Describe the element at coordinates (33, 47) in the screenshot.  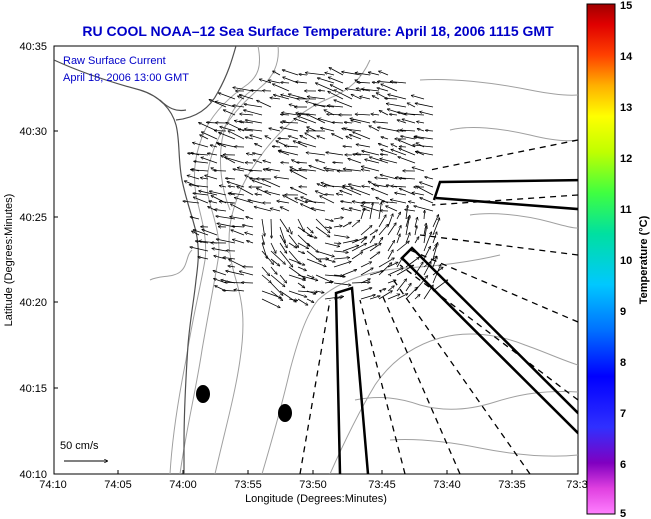
I see `y-tick-label: 40:35` at that location.